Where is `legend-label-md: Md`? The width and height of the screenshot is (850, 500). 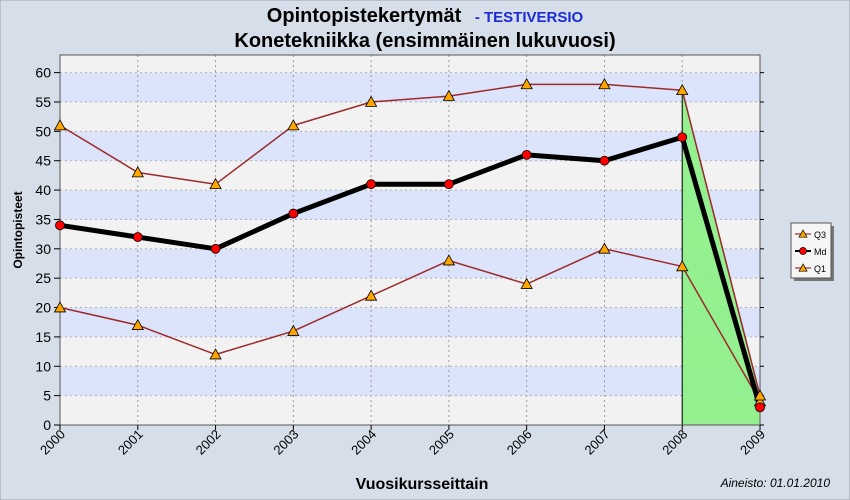
legend-label-md: Md is located at coordinates (820, 252).